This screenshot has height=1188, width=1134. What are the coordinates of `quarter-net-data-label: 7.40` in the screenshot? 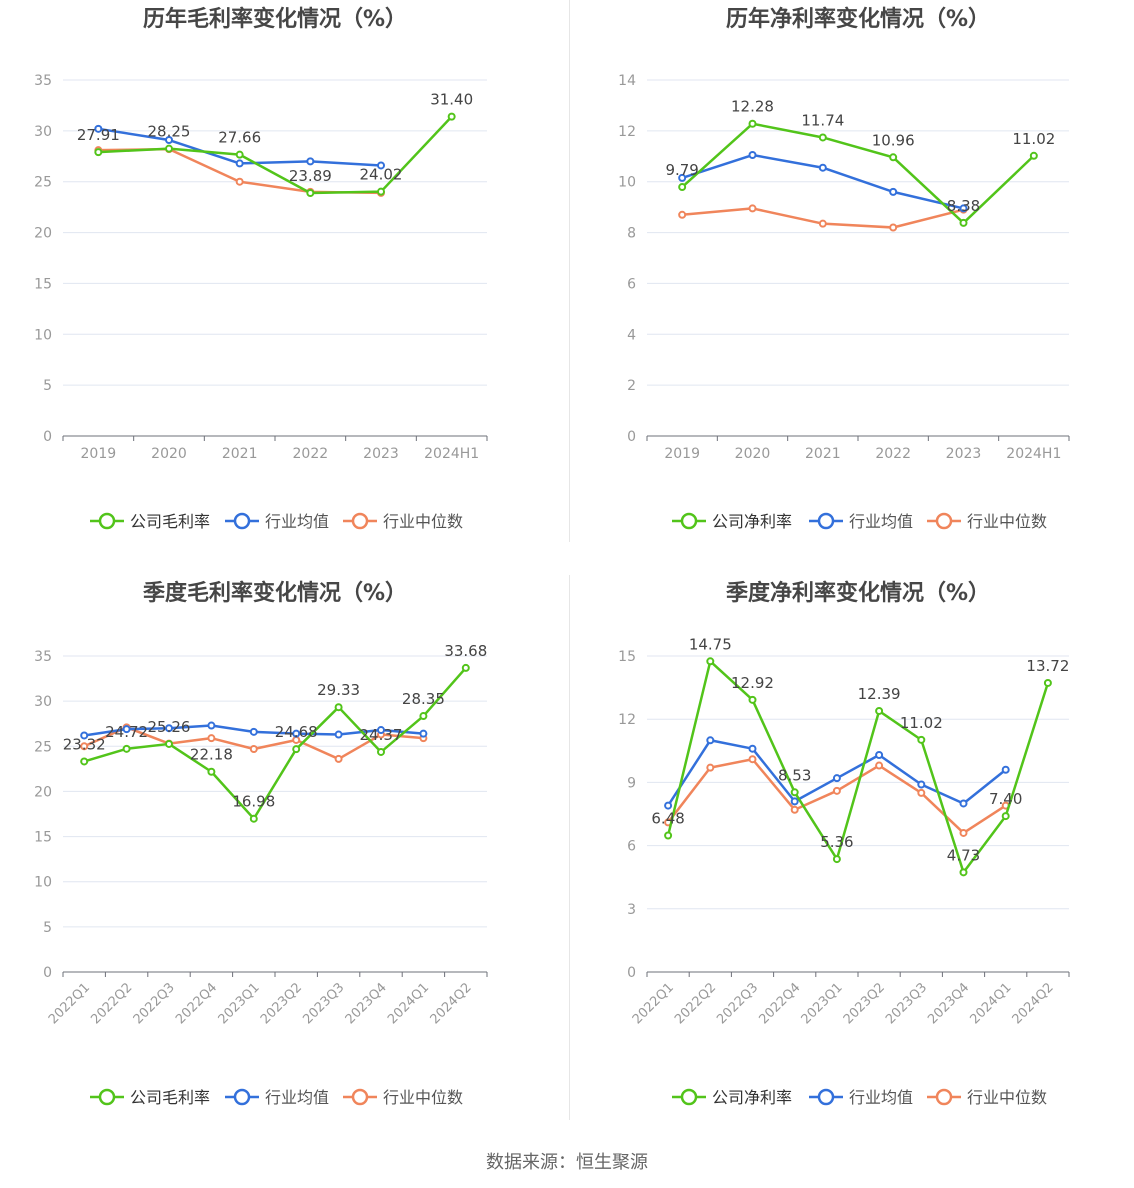 It's located at (1005, 799).